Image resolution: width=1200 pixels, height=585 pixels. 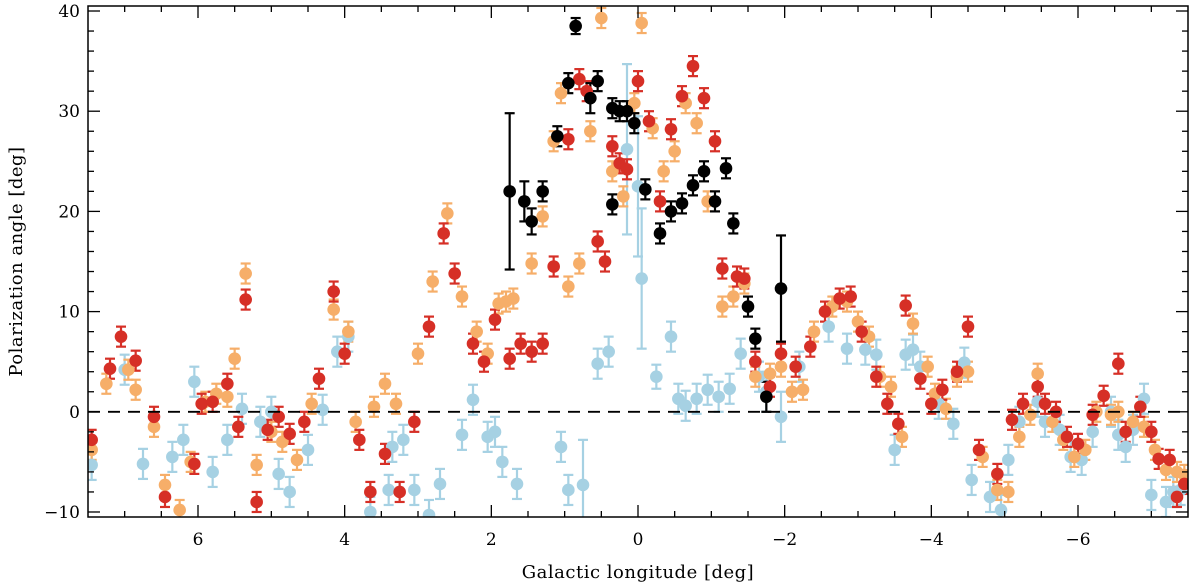 What do you see at coordinates (69, 12) in the screenshot?
I see `y-tick-label: 40` at bounding box center [69, 12].